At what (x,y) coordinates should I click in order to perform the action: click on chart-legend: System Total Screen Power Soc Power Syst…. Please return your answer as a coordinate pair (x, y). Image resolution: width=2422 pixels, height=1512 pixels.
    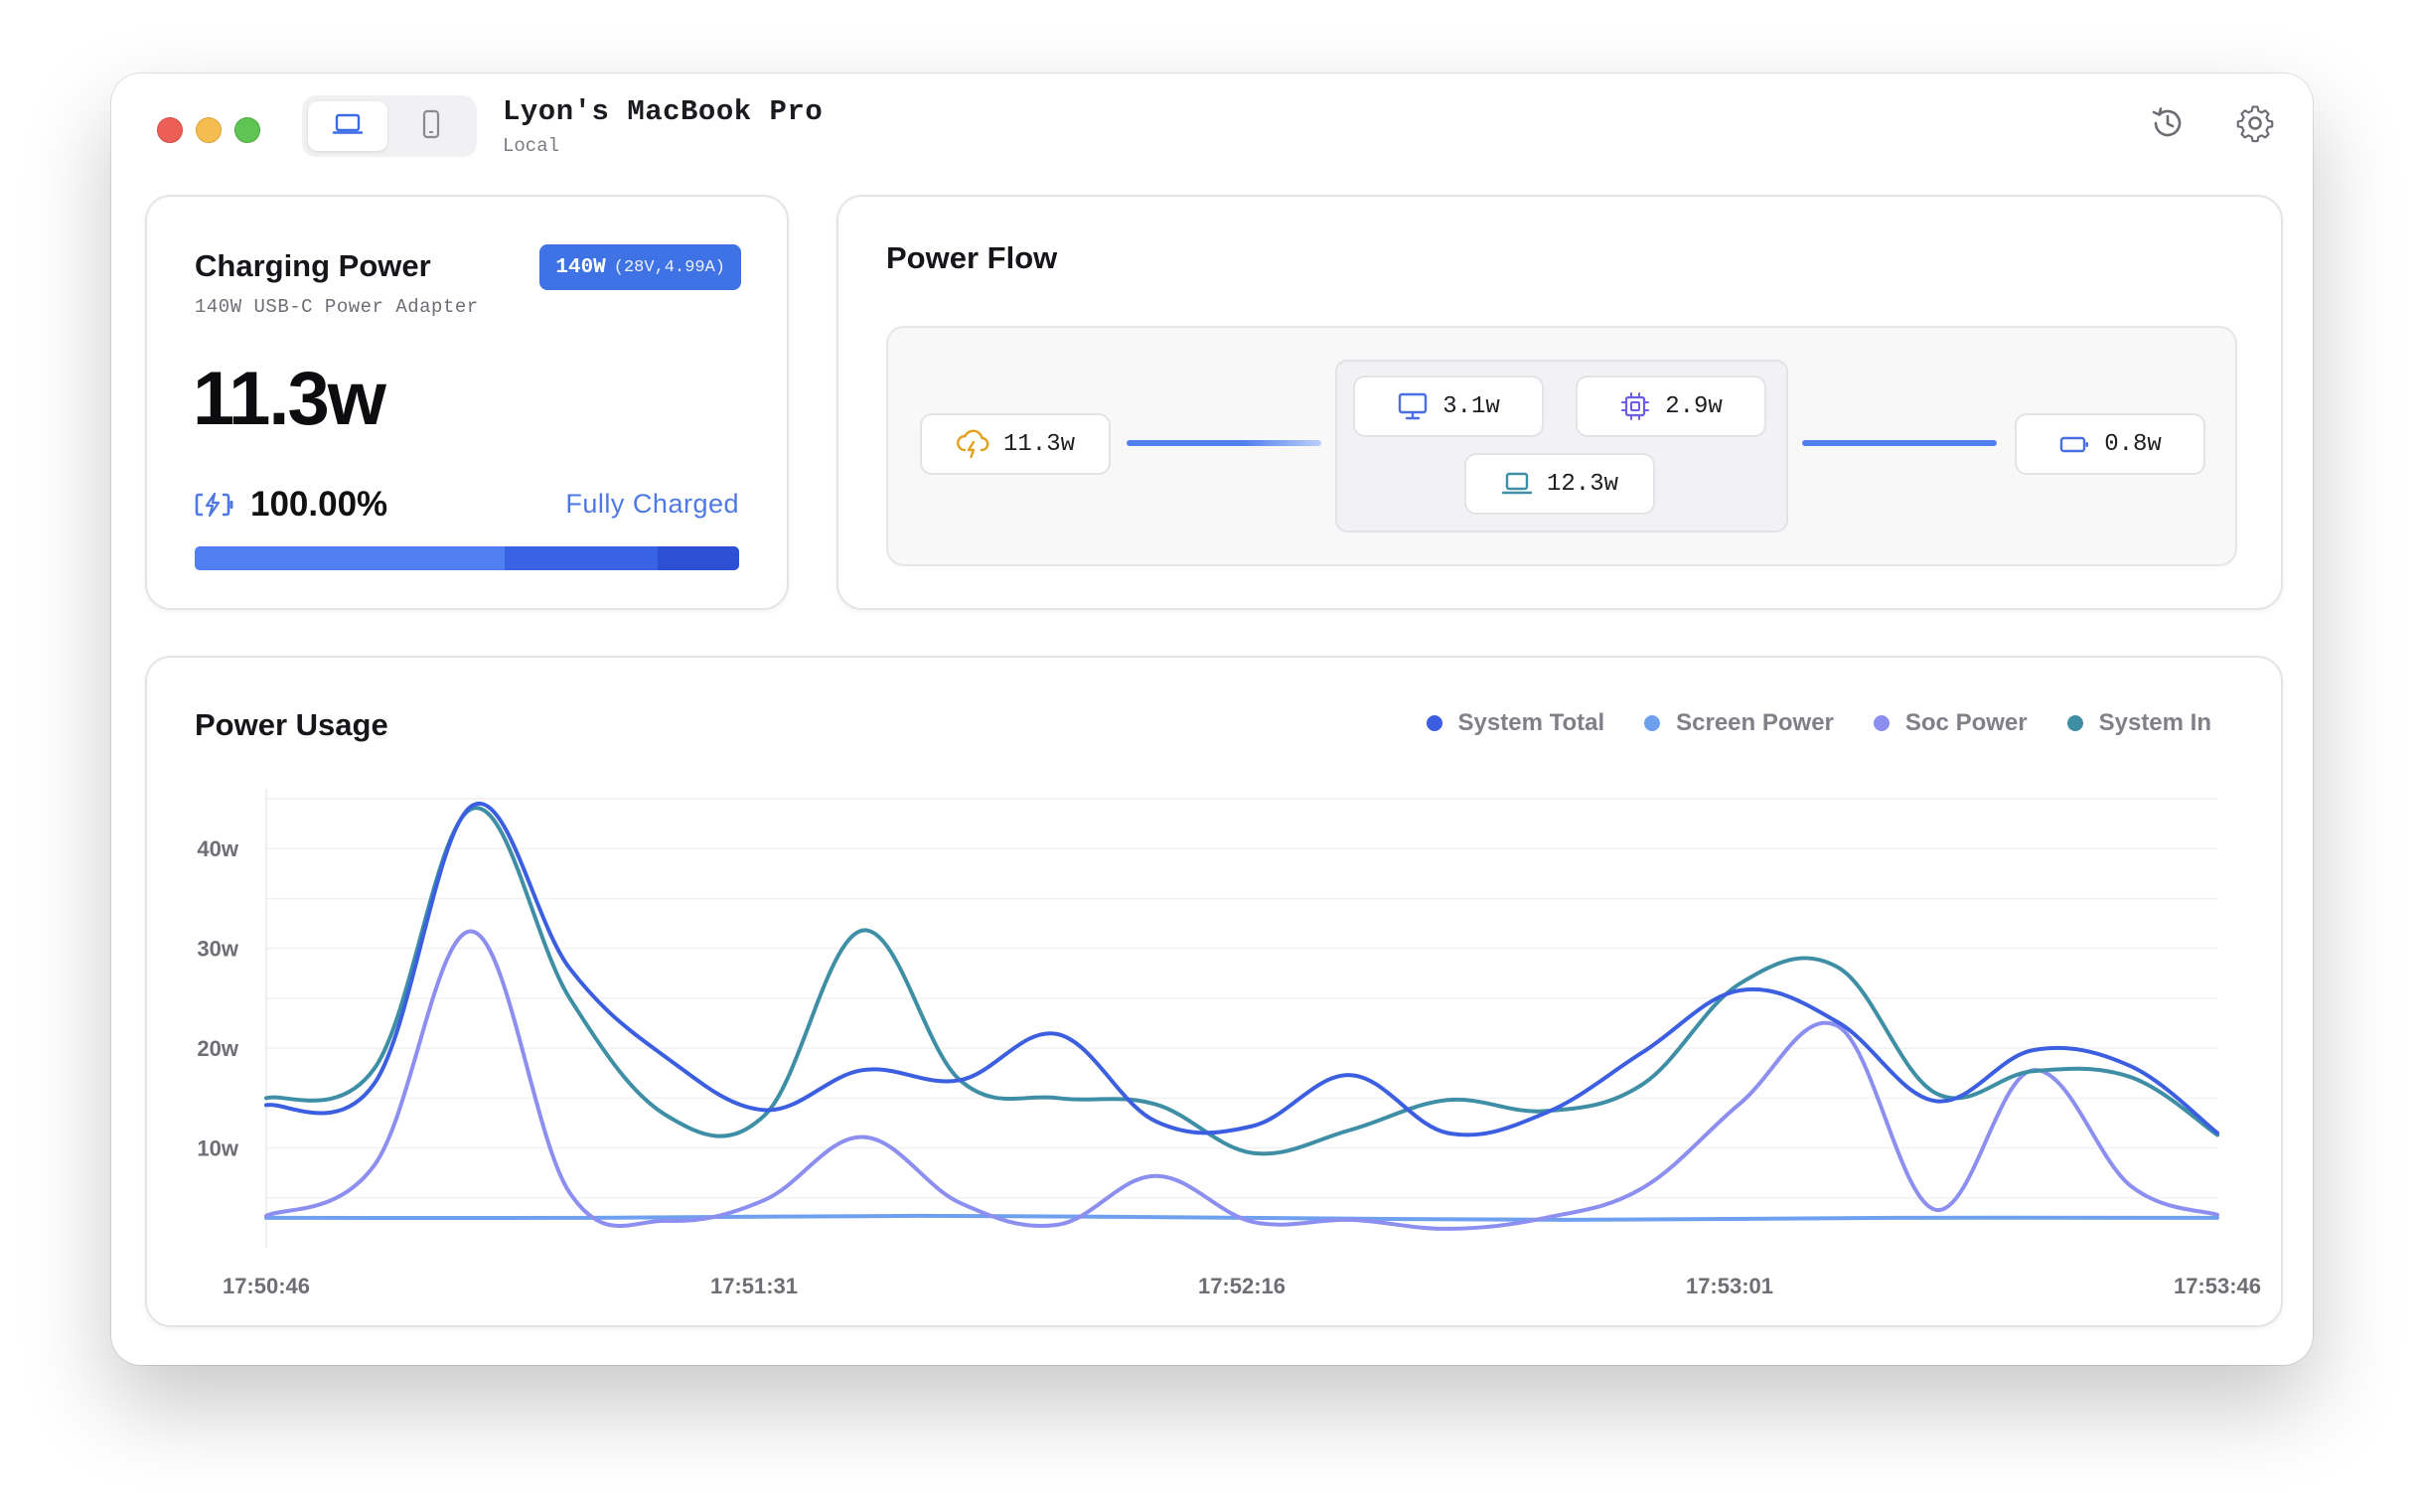
    Looking at the image, I should click on (1818, 723).